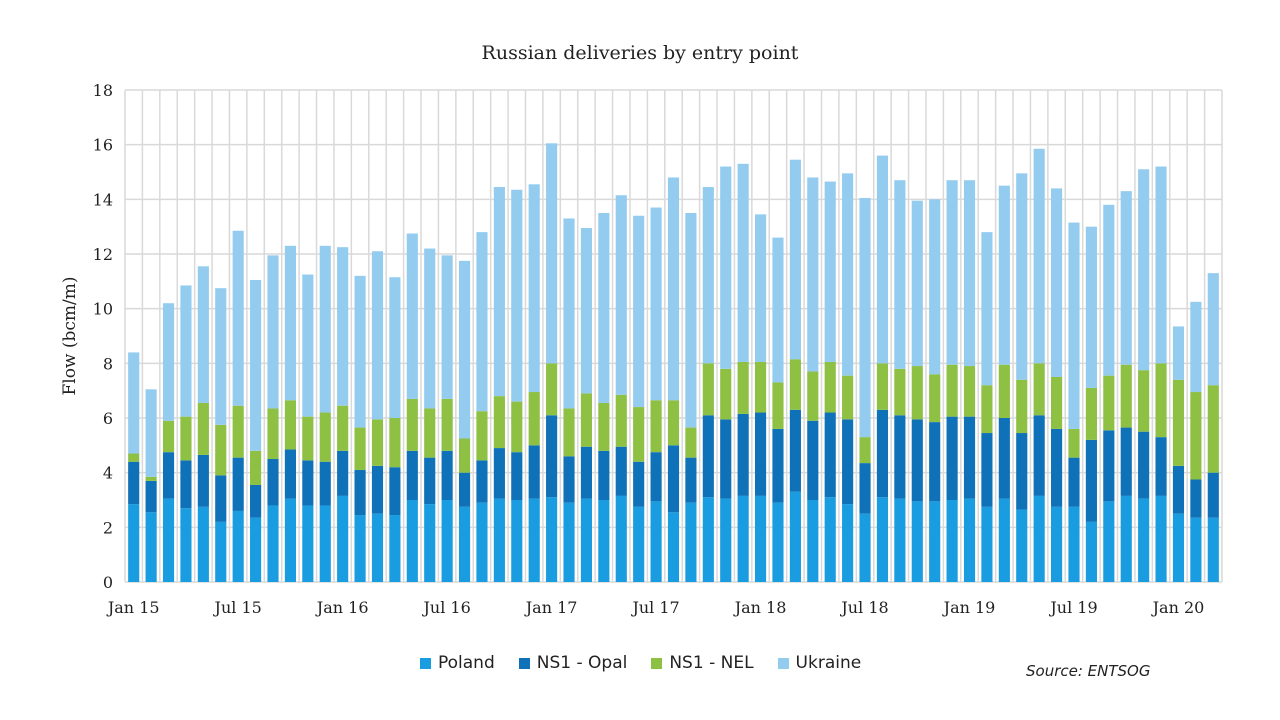 The height and width of the screenshot is (720, 1280). I want to click on y-axis-ticks: 0 2 4 6 8 10 12 14 16 18, so click(103, 336).